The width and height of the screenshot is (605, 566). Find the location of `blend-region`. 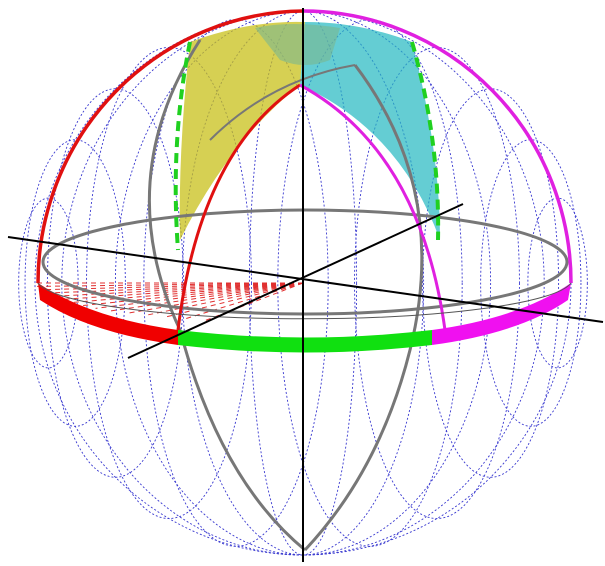

blend-region is located at coordinates (297, 44).